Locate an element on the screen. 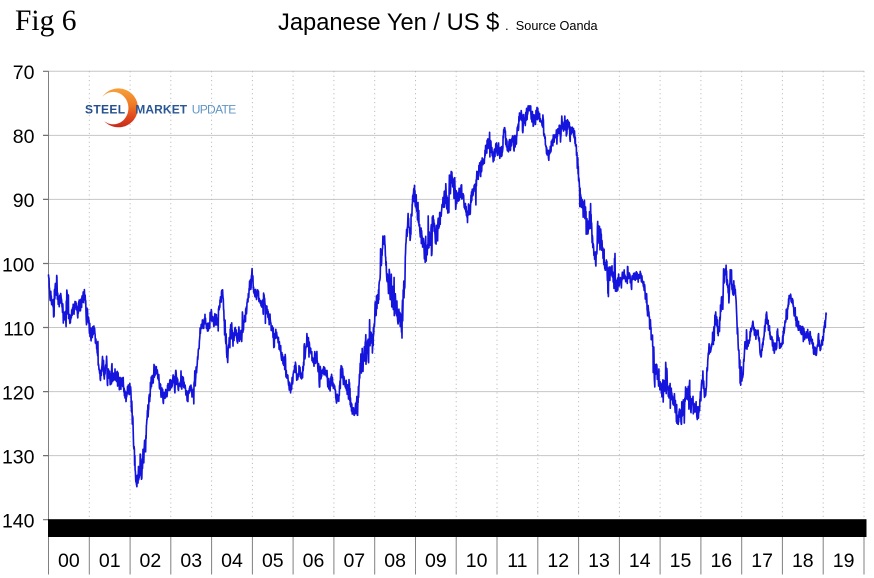  svg-text: 90 is located at coordinates (24, 201).